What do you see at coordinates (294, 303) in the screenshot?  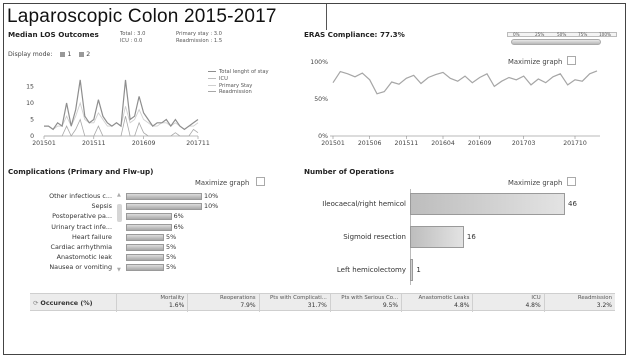 I see `summary-cell: Pts with Complicati... 31.7%` at bounding box center [294, 303].